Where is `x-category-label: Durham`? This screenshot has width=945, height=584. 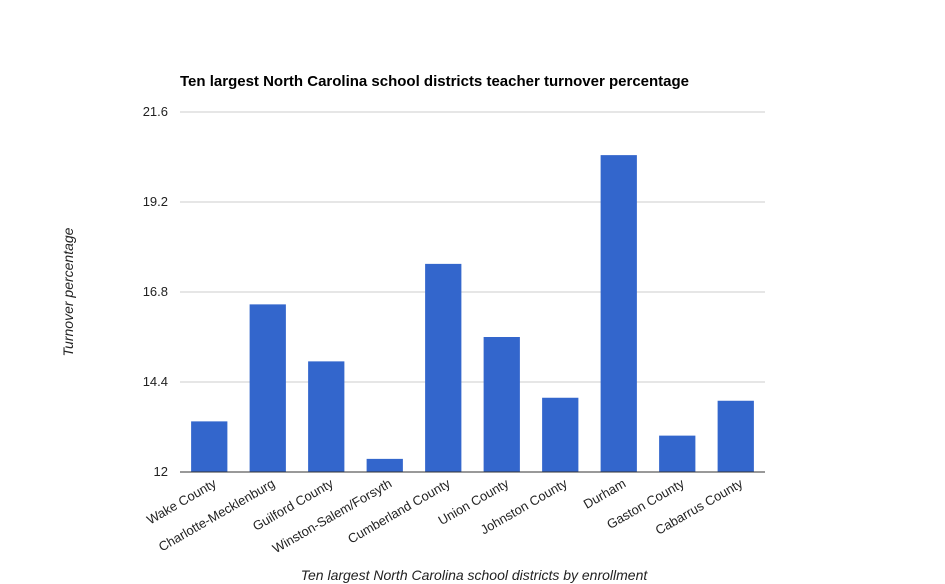
x-category-label: Durham is located at coordinates (605, 494).